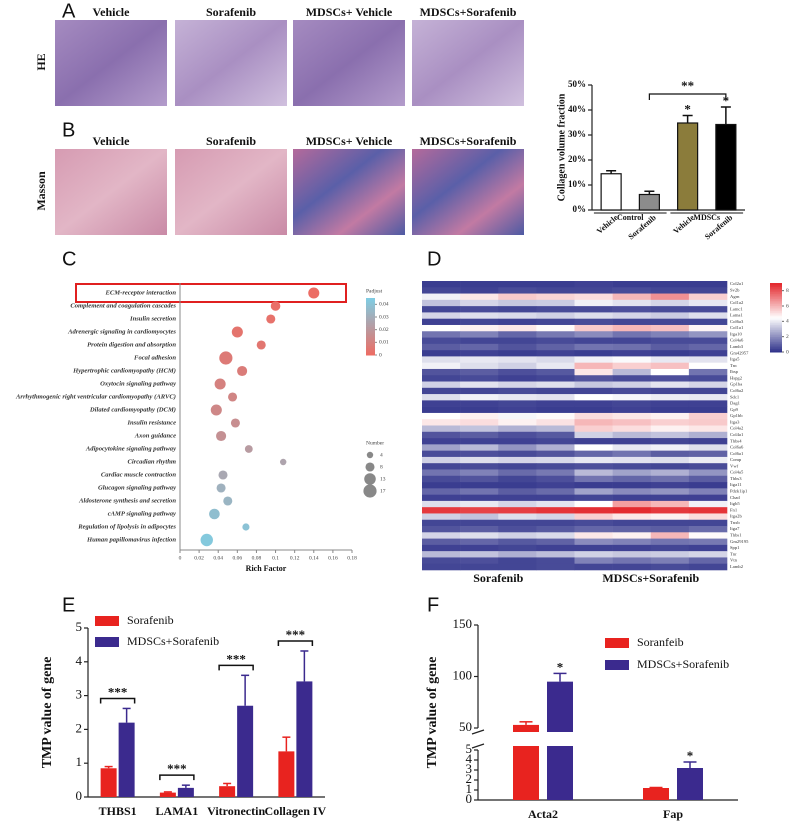 This screenshot has height=833, width=796. I want to click on row-label: Hspg2, so click(736, 377).